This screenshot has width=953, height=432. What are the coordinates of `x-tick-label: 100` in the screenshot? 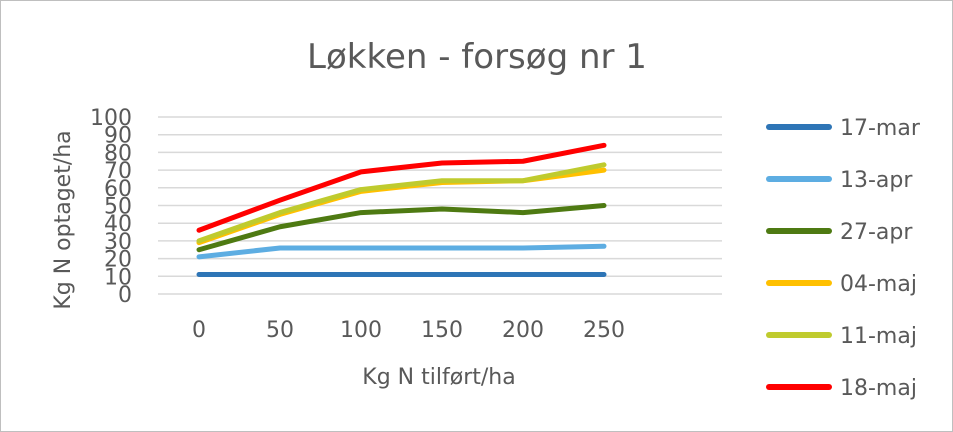 It's located at (361, 330).